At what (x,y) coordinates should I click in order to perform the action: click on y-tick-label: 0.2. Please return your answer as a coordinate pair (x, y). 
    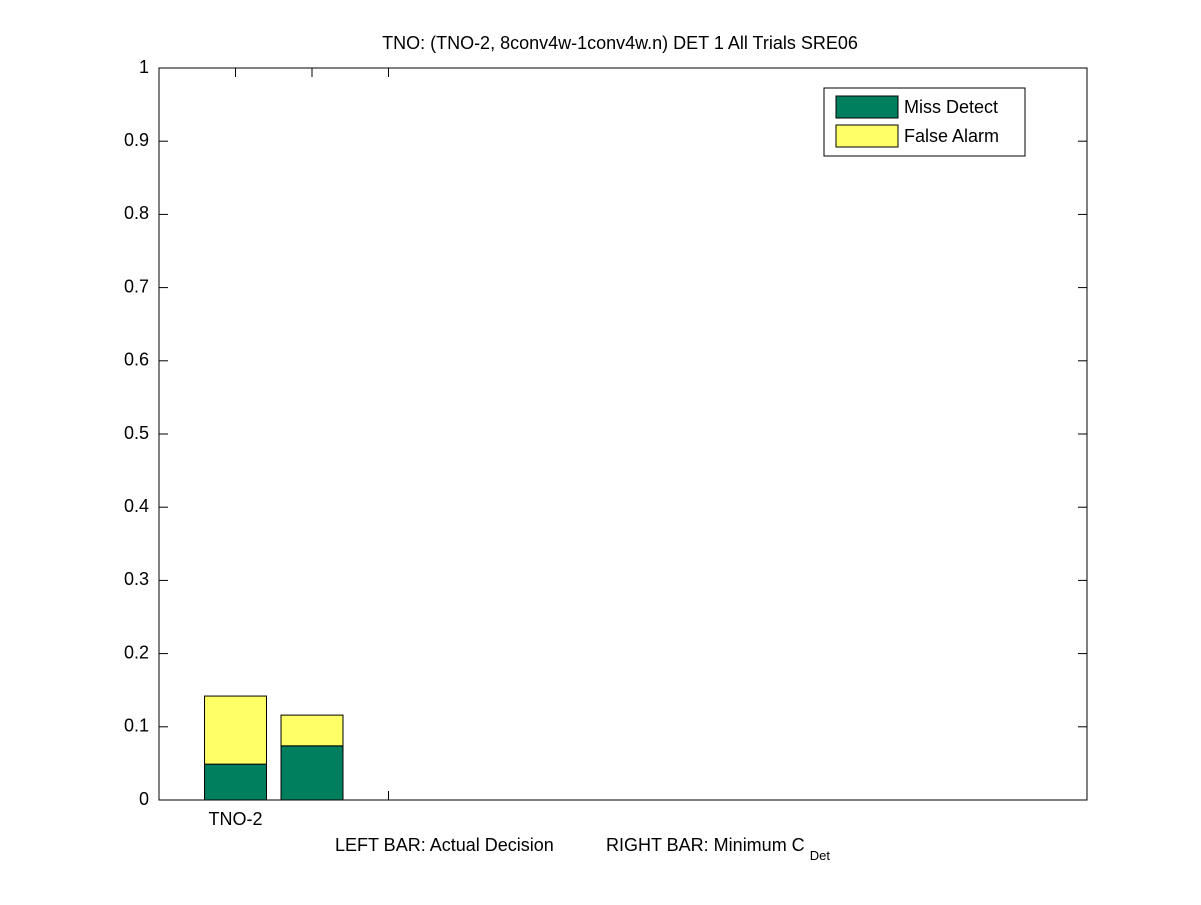
    Looking at the image, I should click on (136, 652).